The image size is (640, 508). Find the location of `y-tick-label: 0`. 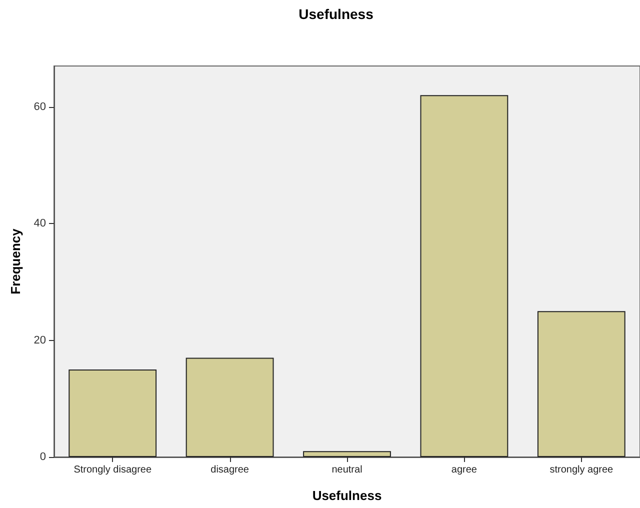

y-tick-label: 0 is located at coordinates (43, 457).